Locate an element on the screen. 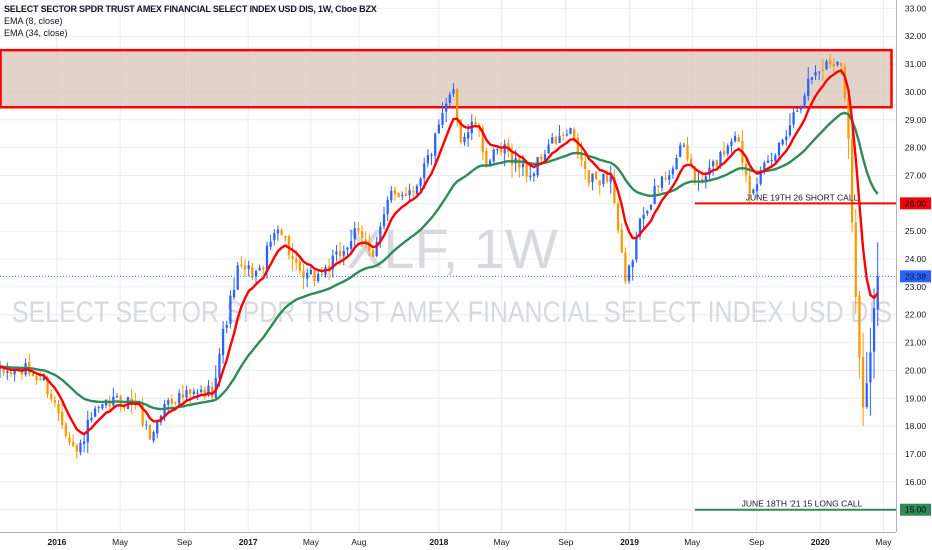 Image resolution: width=932 pixels, height=550 pixels. price-tick-label: 15.00 is located at coordinates (916, 510).